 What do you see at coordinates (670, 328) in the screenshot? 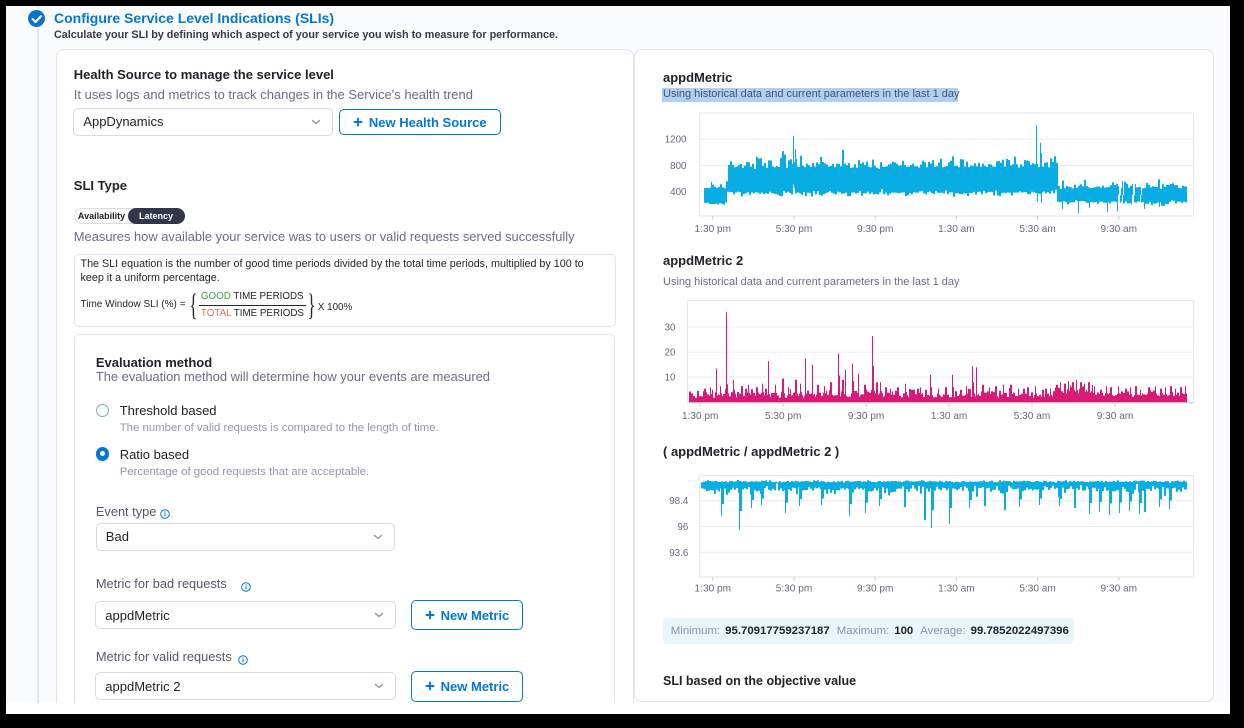
I see `svg-text: 30` at bounding box center [670, 328].